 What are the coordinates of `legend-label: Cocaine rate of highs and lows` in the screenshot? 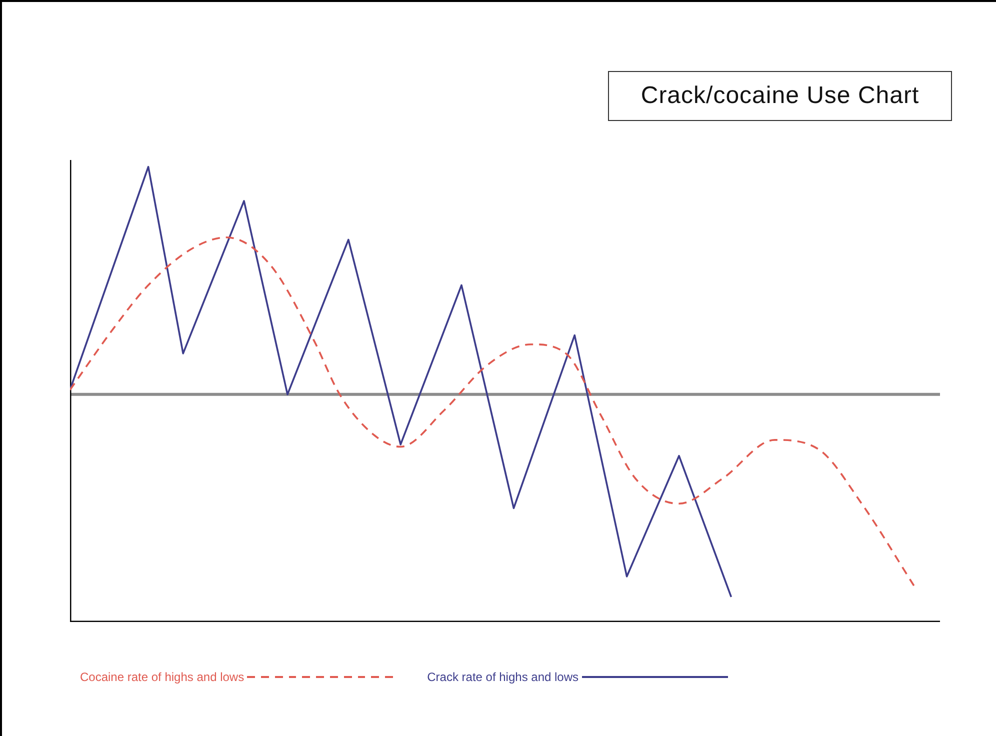 It's located at (162, 677).